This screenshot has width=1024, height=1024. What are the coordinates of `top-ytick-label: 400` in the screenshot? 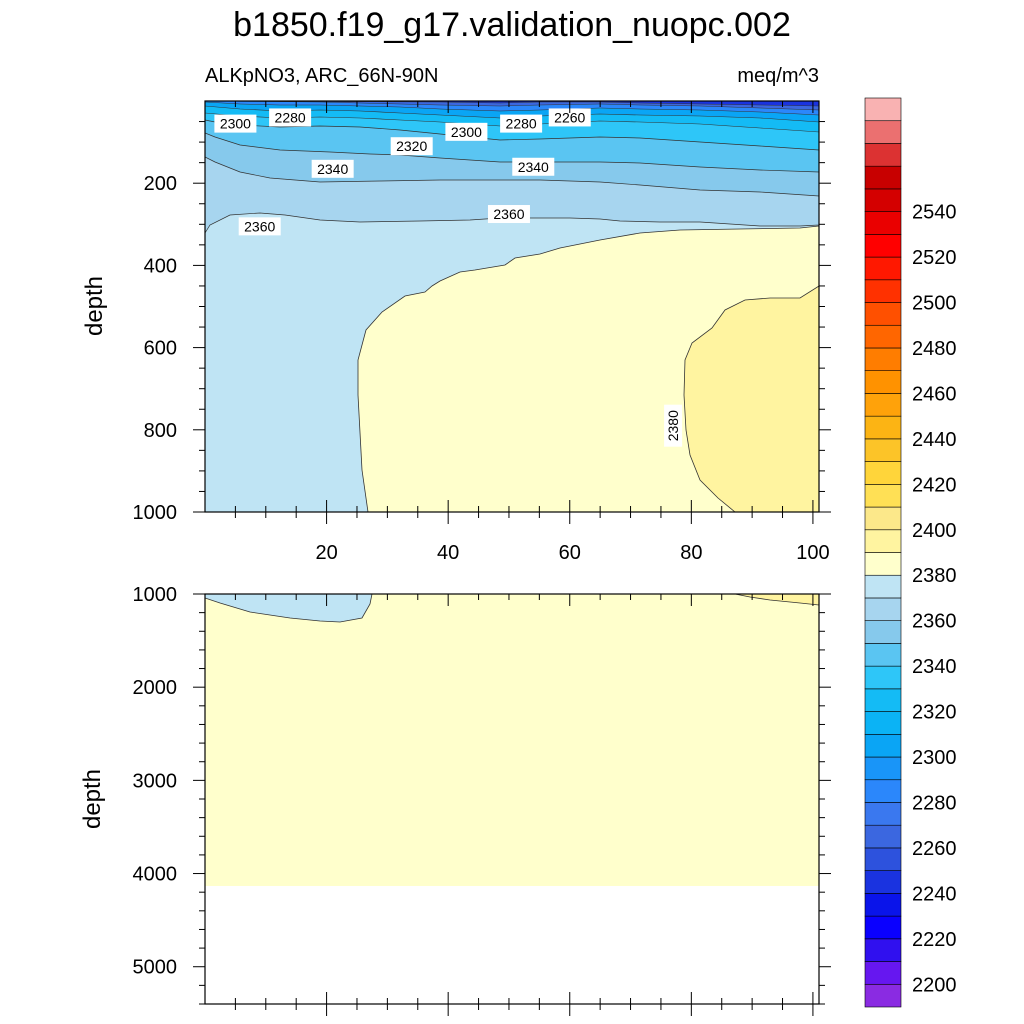 It's located at (160, 266).